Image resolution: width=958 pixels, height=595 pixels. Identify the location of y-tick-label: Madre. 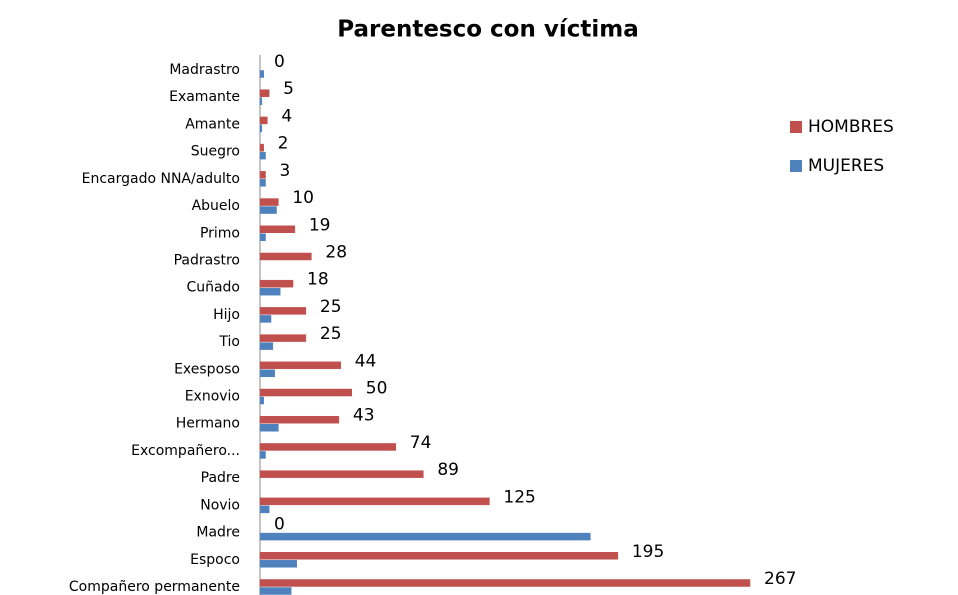
(218, 533).